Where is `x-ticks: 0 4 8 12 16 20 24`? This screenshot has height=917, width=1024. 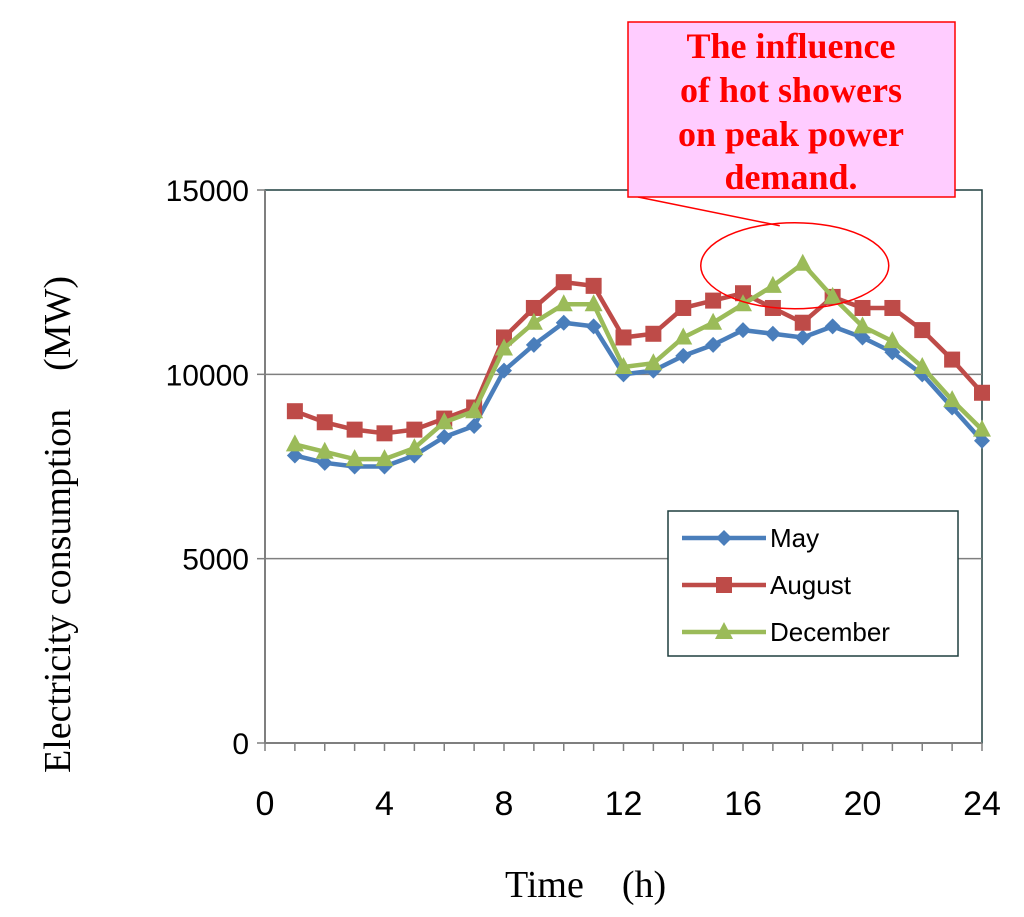 x-ticks: 0 4 8 12 16 20 24 is located at coordinates (628, 783).